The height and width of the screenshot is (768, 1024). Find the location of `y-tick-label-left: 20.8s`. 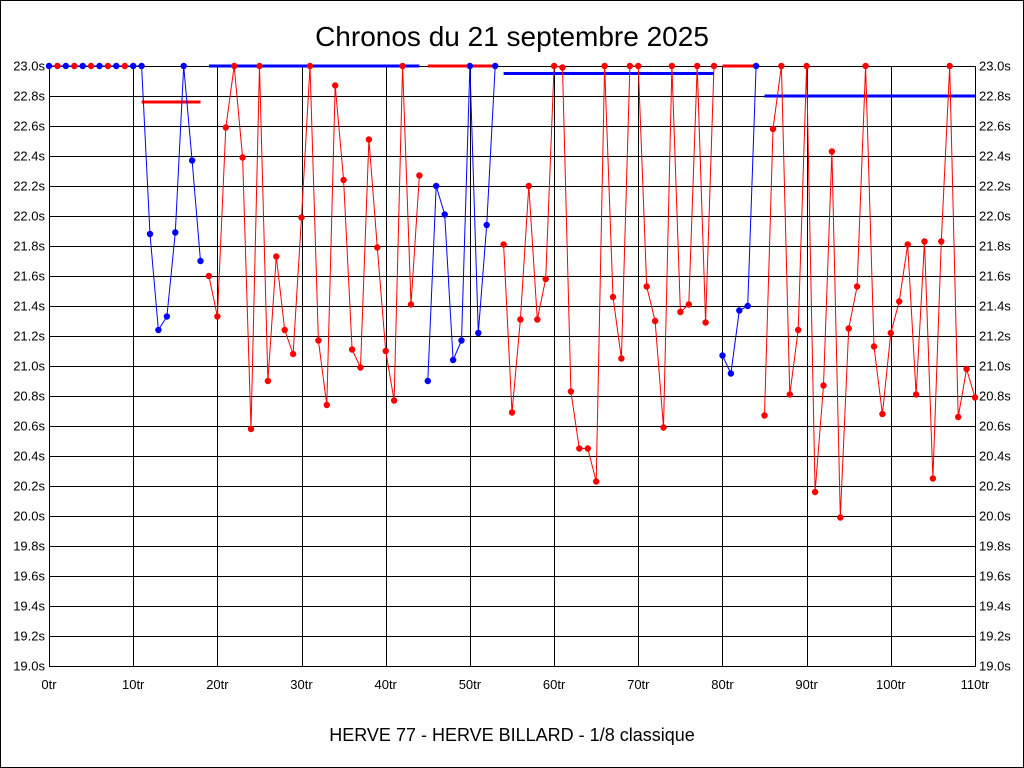

y-tick-label-left: 20.8s is located at coordinates (29, 396).